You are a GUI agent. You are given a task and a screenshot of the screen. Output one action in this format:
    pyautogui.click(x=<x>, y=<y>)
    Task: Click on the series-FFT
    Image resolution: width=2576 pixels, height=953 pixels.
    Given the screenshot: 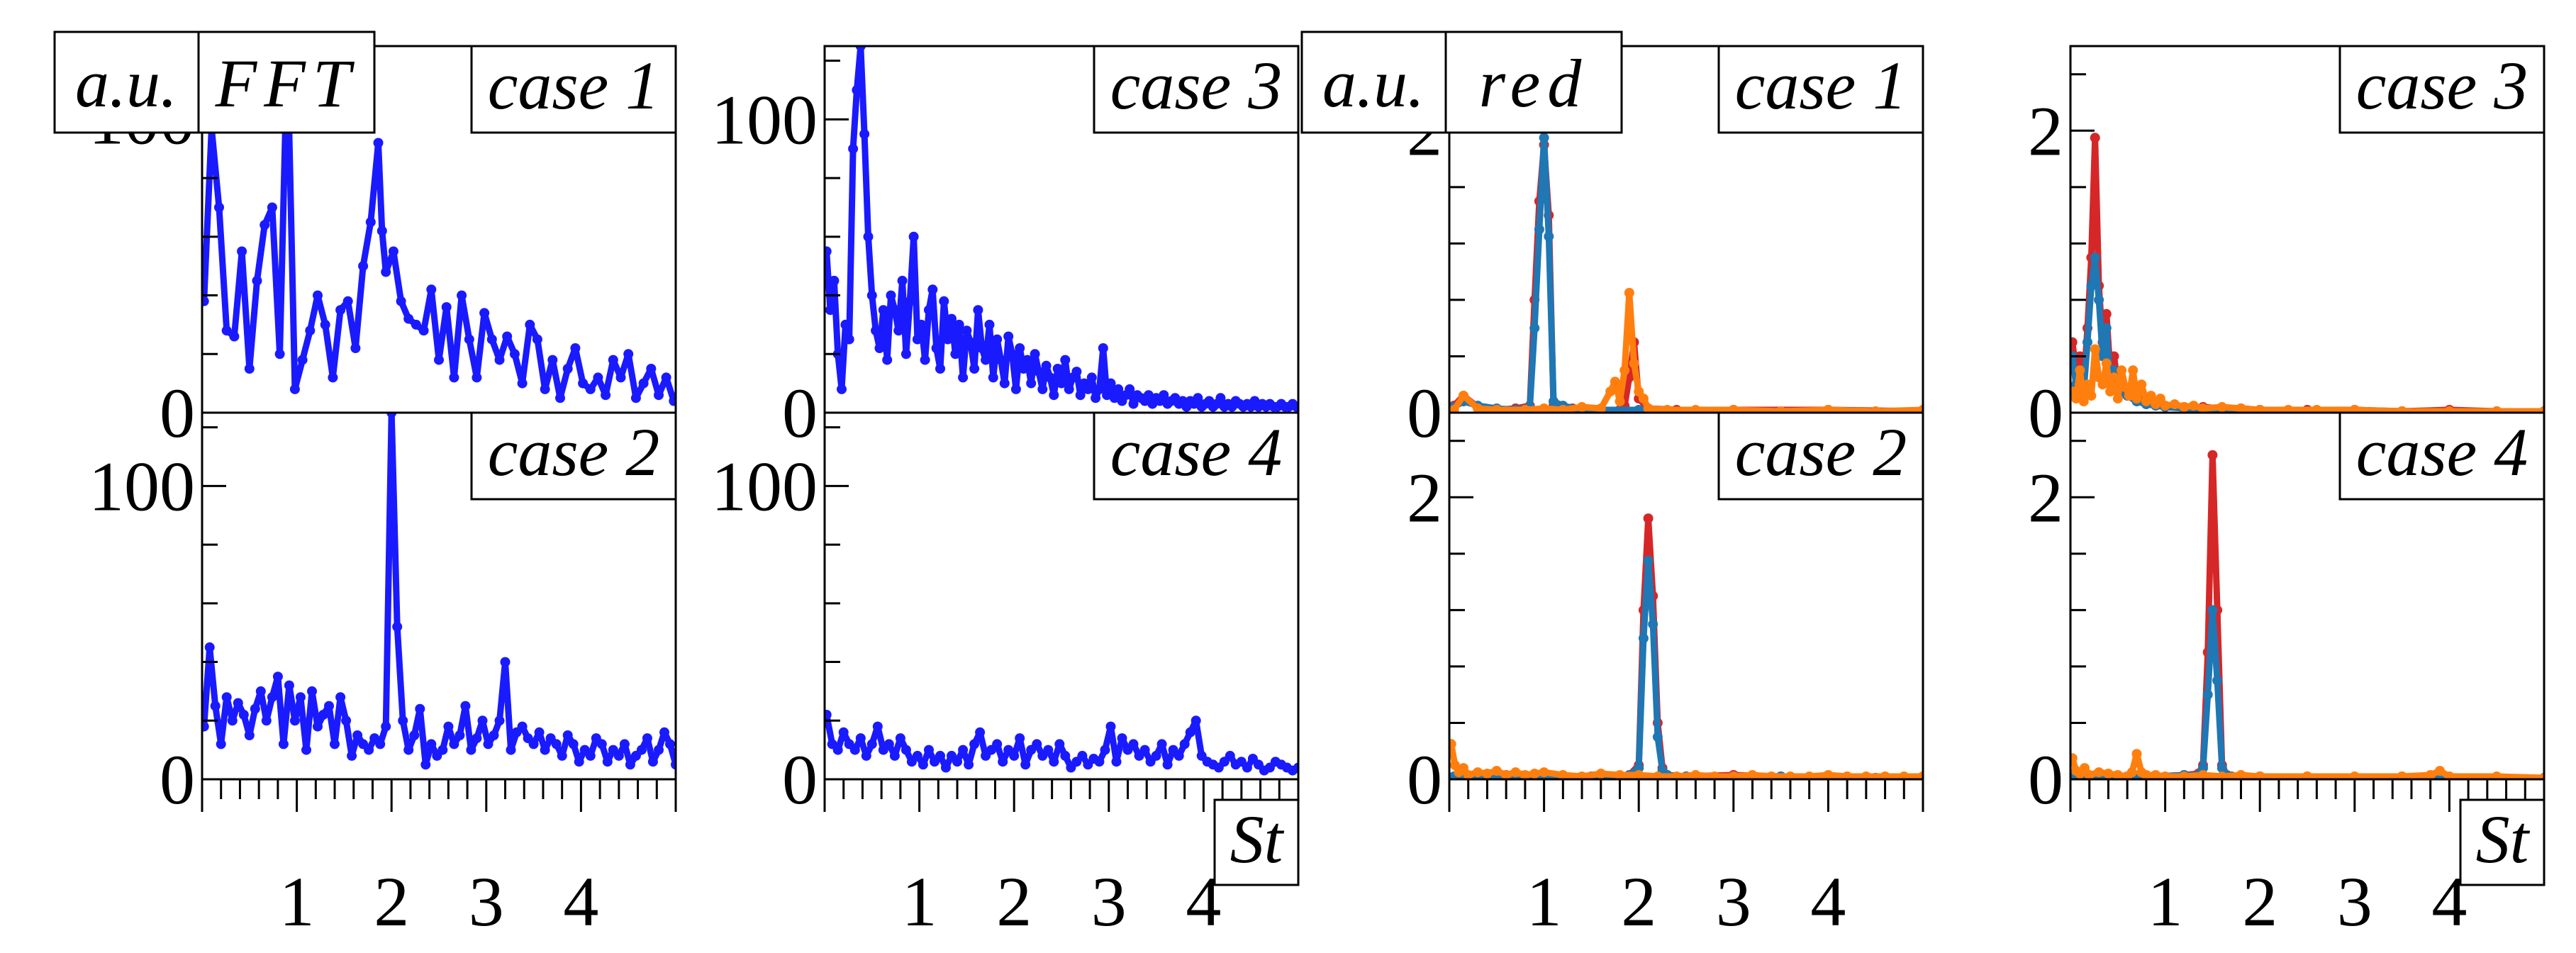 What is the action you would take?
    pyautogui.click(x=439, y=591)
    